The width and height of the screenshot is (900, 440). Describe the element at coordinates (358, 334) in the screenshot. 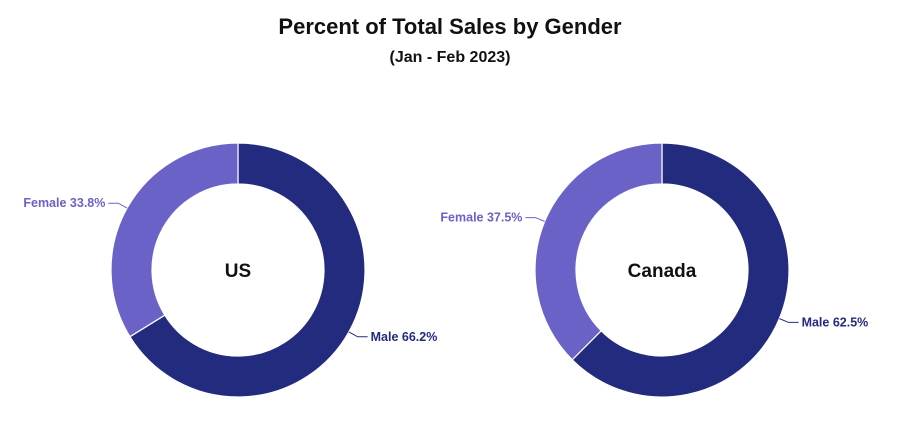

I see `leader-line-us-male` at that location.